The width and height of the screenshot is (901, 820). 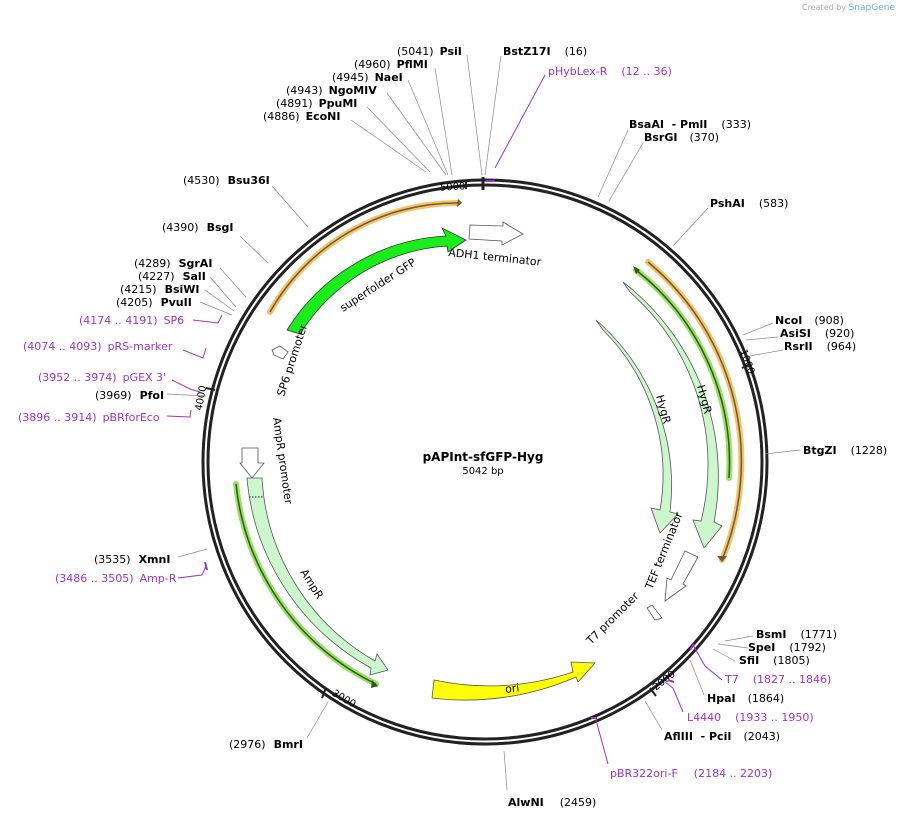 I want to click on primer-sp6: (4174 .. 4191) SP6, so click(x=131, y=320).